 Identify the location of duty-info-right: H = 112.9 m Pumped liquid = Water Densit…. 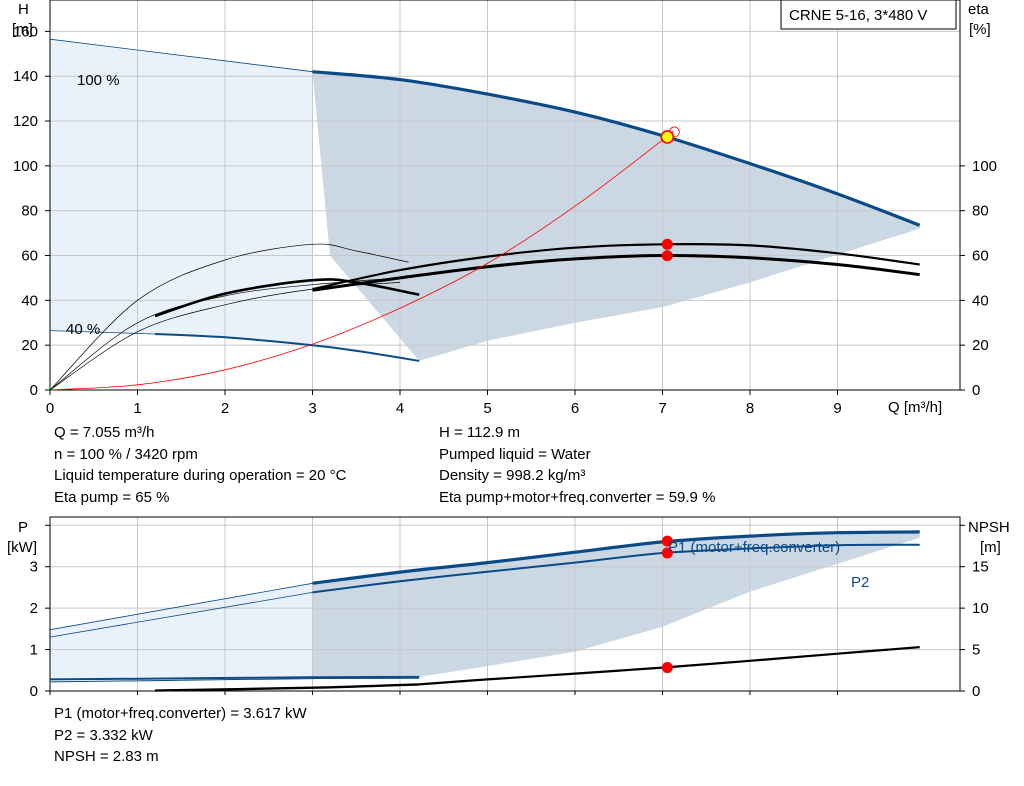
(577, 465).